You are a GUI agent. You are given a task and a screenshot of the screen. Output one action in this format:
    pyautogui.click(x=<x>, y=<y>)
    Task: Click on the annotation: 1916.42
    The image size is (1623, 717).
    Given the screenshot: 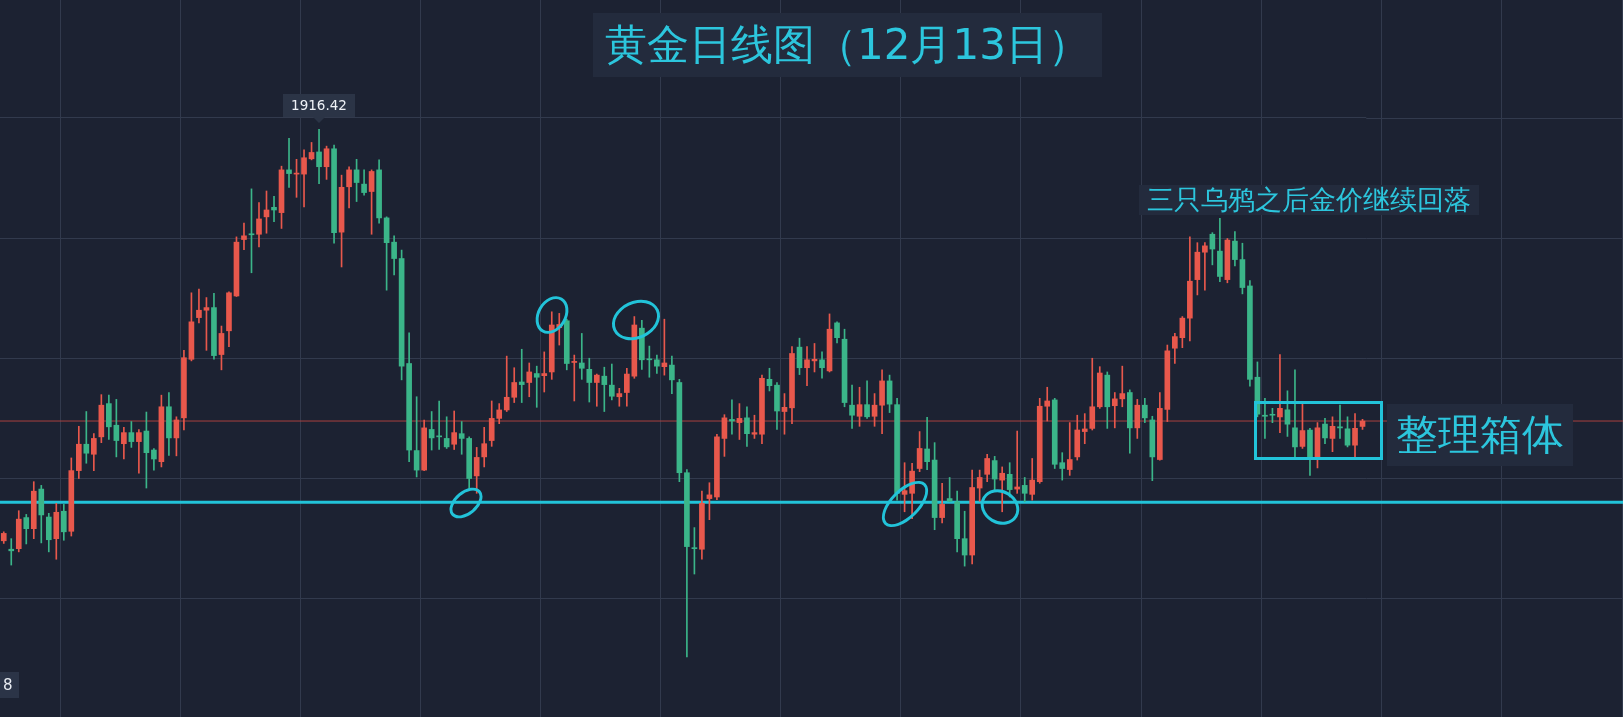 What is the action you would take?
    pyautogui.click(x=319, y=106)
    